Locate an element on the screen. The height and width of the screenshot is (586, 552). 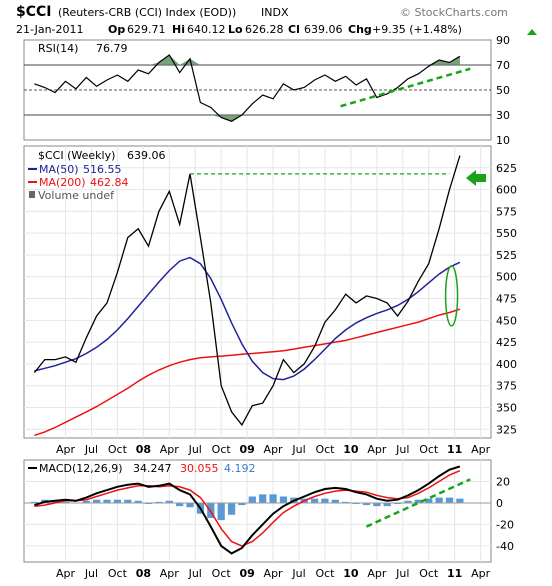
legend-ma50-value: 516.55 is located at coordinates (102, 169).